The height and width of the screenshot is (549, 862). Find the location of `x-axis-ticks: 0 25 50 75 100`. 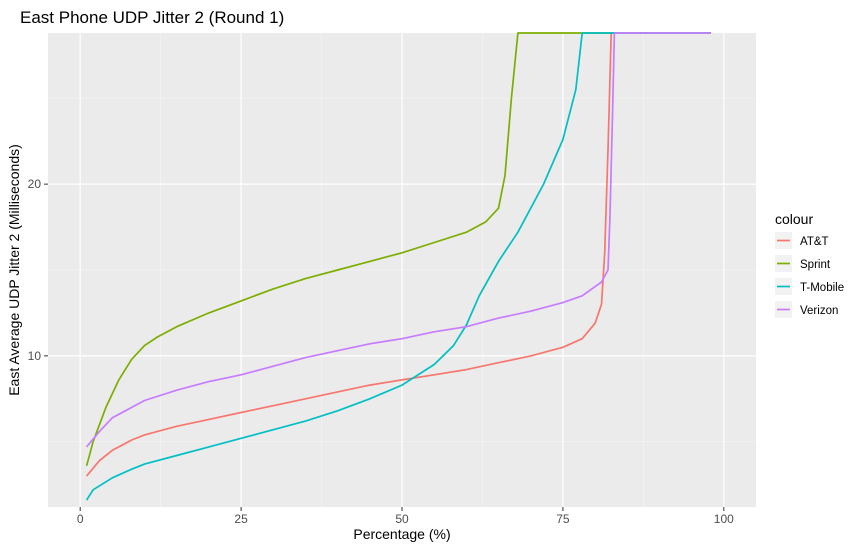

x-axis-ticks: 0 25 50 75 100 is located at coordinates (405, 516).